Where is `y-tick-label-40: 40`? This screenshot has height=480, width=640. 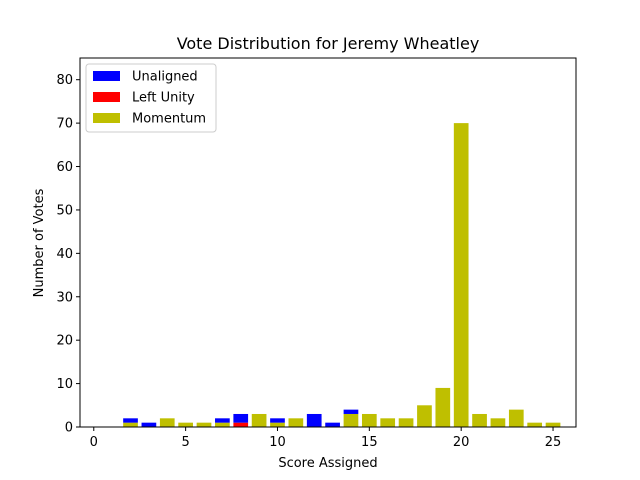
y-tick-label-40: 40 is located at coordinates (64, 254).